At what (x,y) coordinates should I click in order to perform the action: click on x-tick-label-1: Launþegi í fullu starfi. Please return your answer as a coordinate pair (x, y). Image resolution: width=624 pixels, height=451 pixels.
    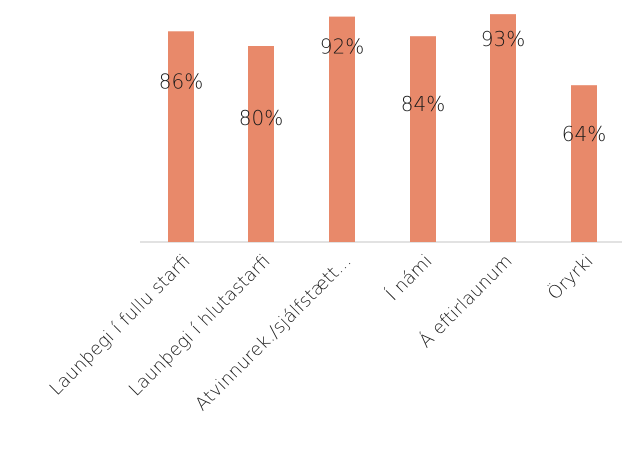
    Looking at the image, I should click on (120, 325).